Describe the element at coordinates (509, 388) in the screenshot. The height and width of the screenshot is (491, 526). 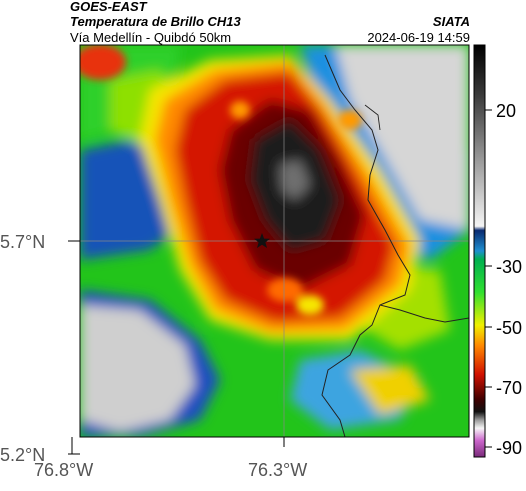
I see `colorbar-tick-label: -70` at that location.